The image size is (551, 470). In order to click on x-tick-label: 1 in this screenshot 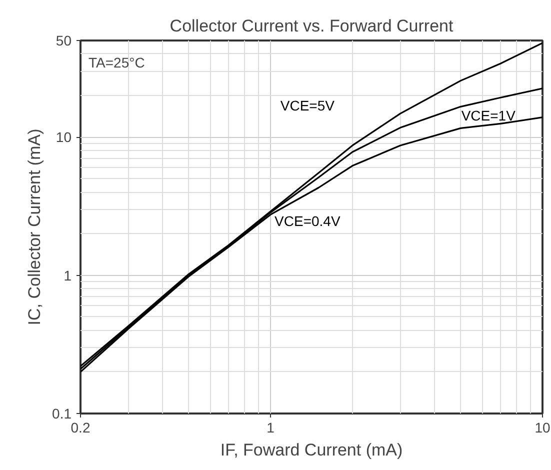, I will do `click(270, 428)`.